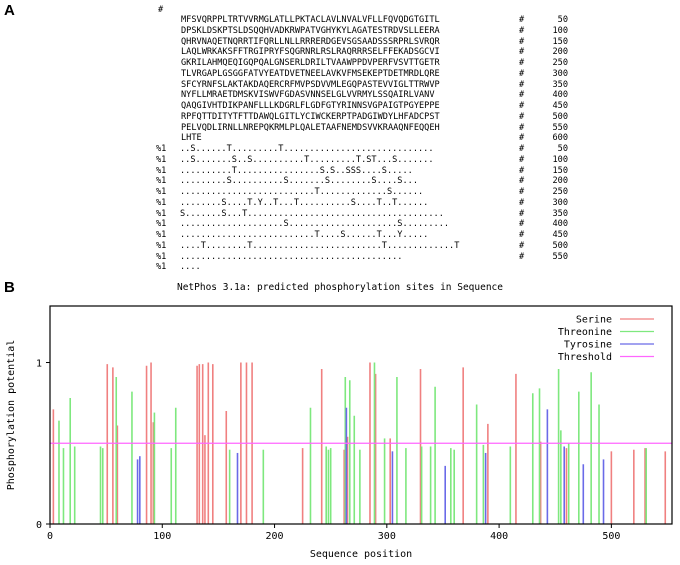 The width and height of the screenshot is (680, 565). Describe the element at coordinates (39, 525) in the screenshot. I see `y-tick-label: 0` at that location.